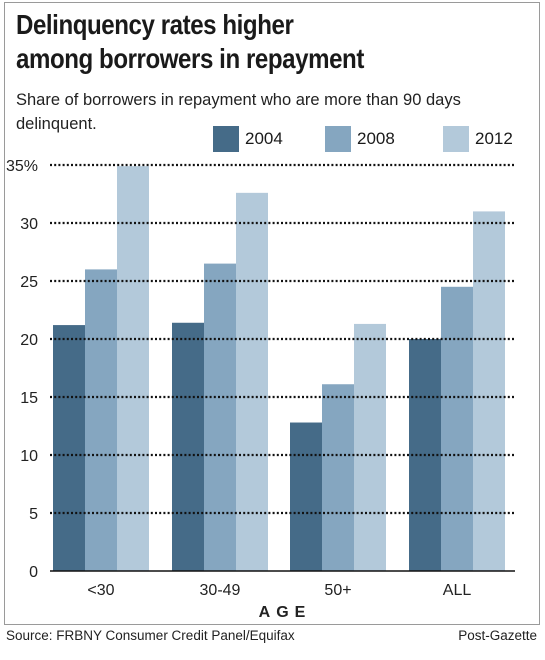 The height and width of the screenshot is (660, 545). What do you see at coordinates (33, 514) in the screenshot?
I see `y-tick-label-5: 5` at bounding box center [33, 514].